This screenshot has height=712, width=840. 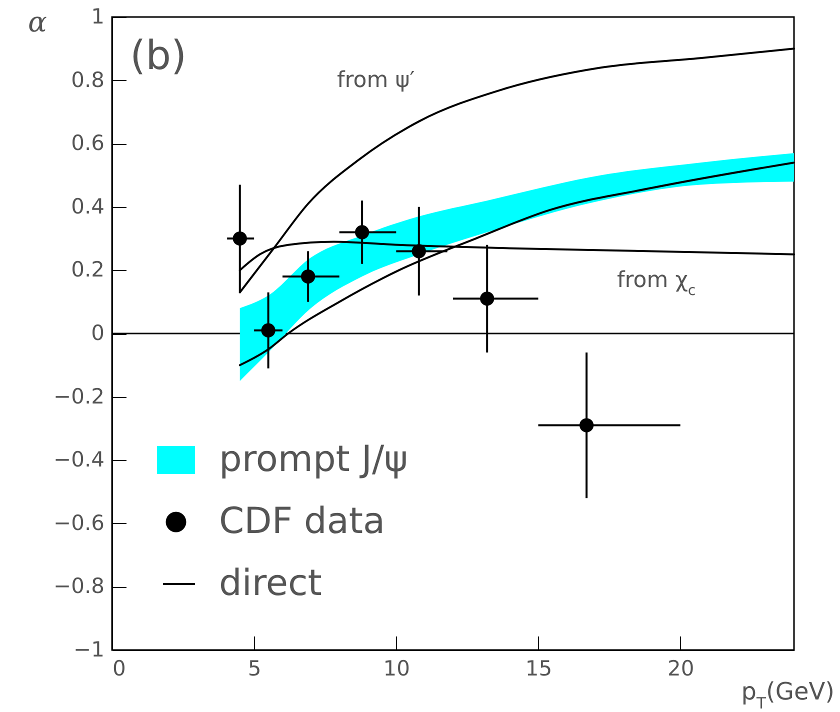 What do you see at coordinates (680, 668) in the screenshot?
I see `x-tick-label: 20` at bounding box center [680, 668].